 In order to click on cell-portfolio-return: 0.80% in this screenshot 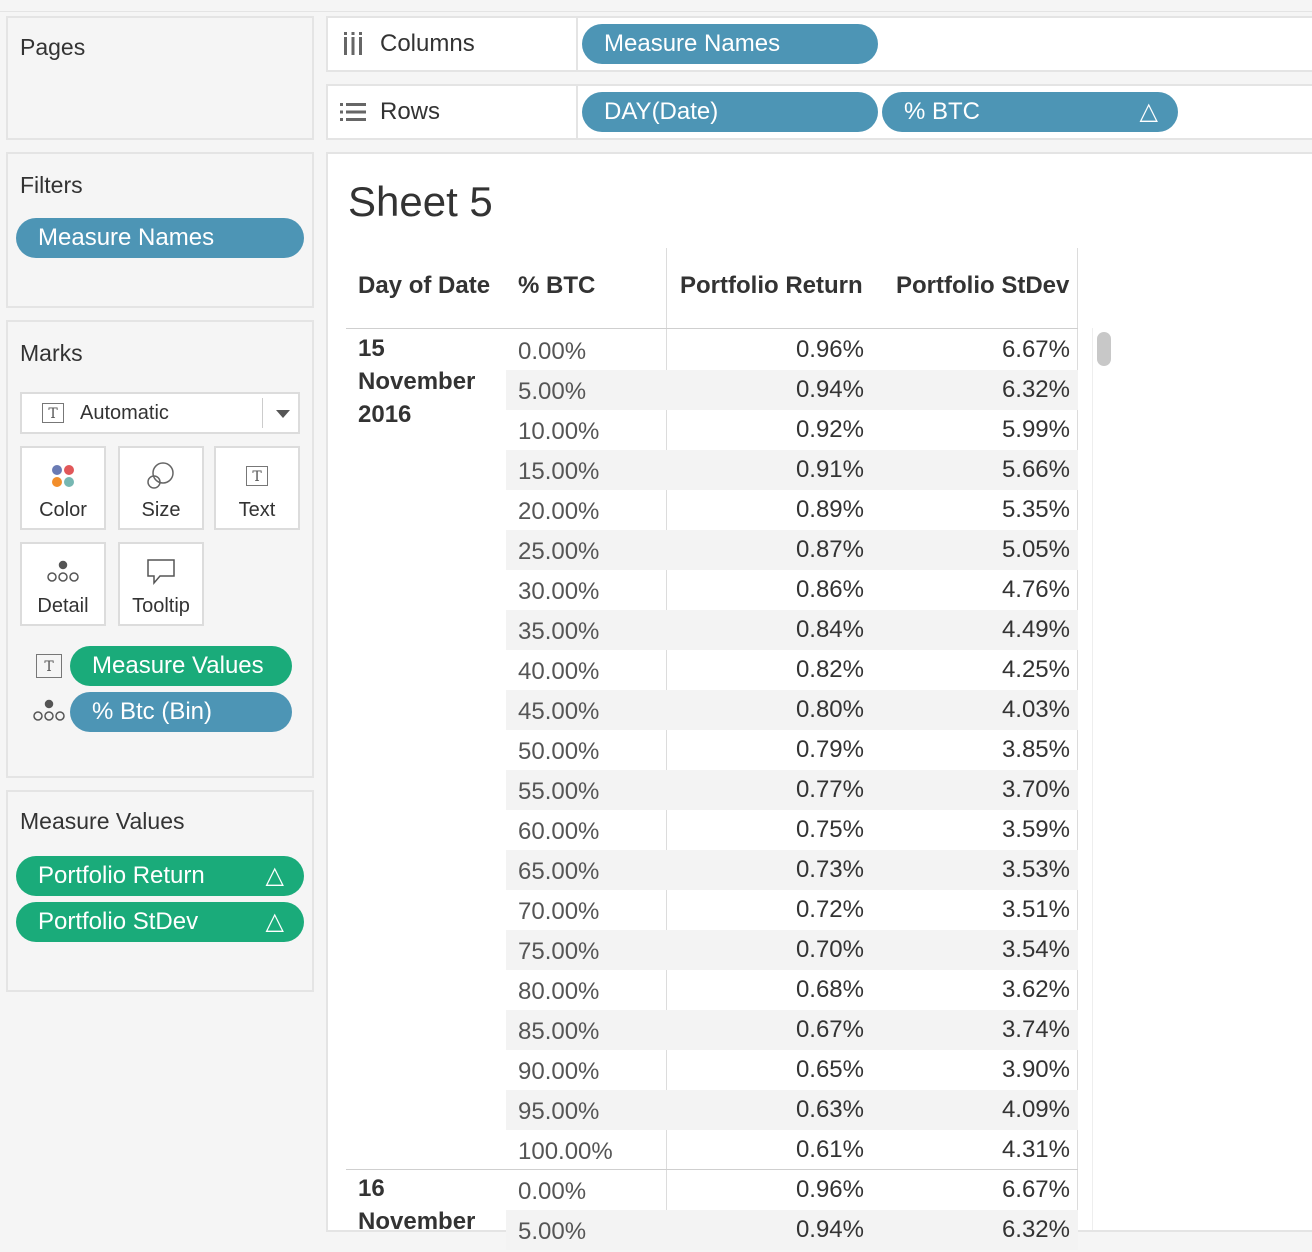, I will do `click(829, 709)`.